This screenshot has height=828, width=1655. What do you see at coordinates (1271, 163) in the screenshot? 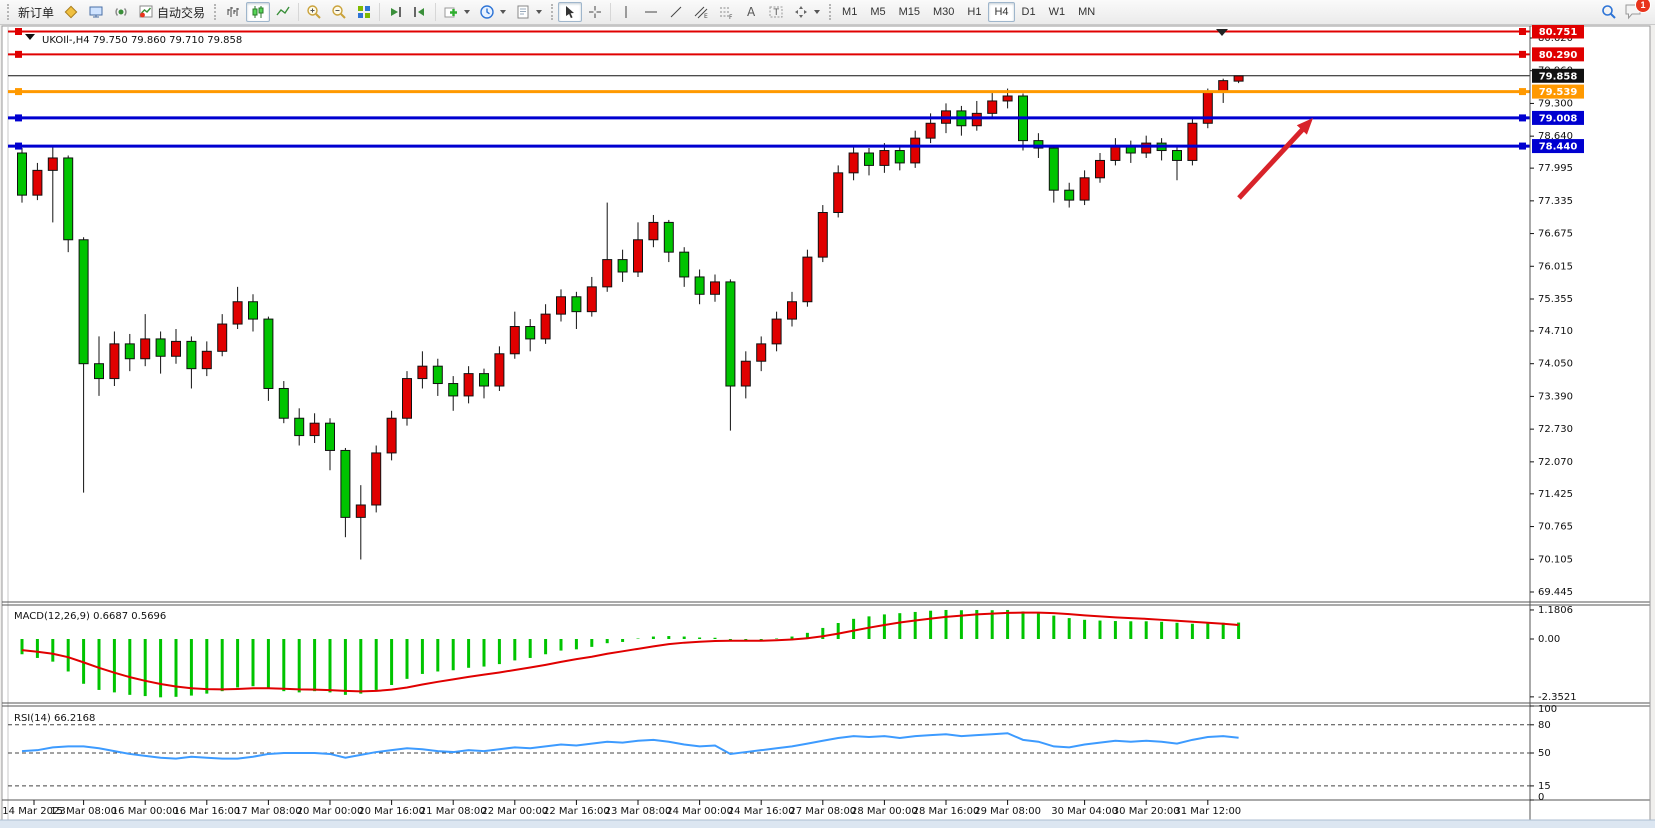
I see `arrow-annotation` at bounding box center [1271, 163].